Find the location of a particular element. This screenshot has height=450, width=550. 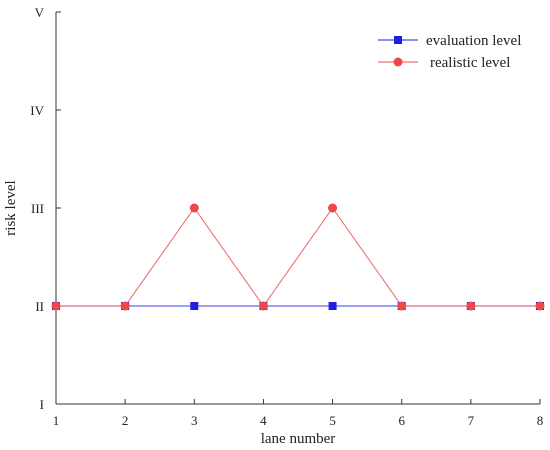

x-ticks: 1 2 3 4 5 6 7 8 is located at coordinates (298, 413).